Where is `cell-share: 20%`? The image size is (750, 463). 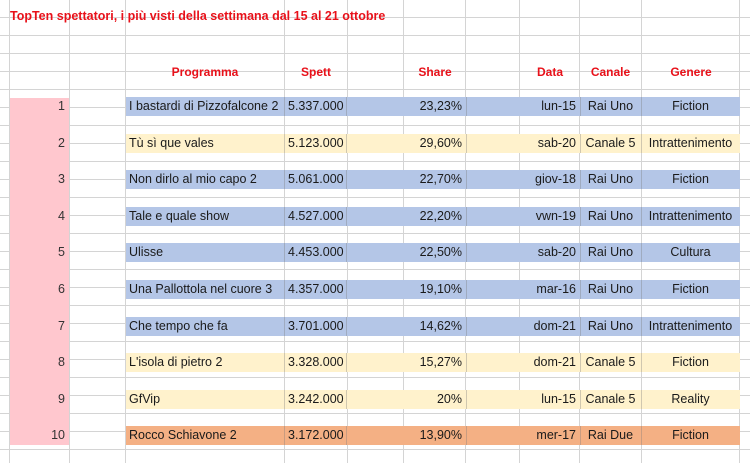
cell-share: 20% is located at coordinates (449, 399).